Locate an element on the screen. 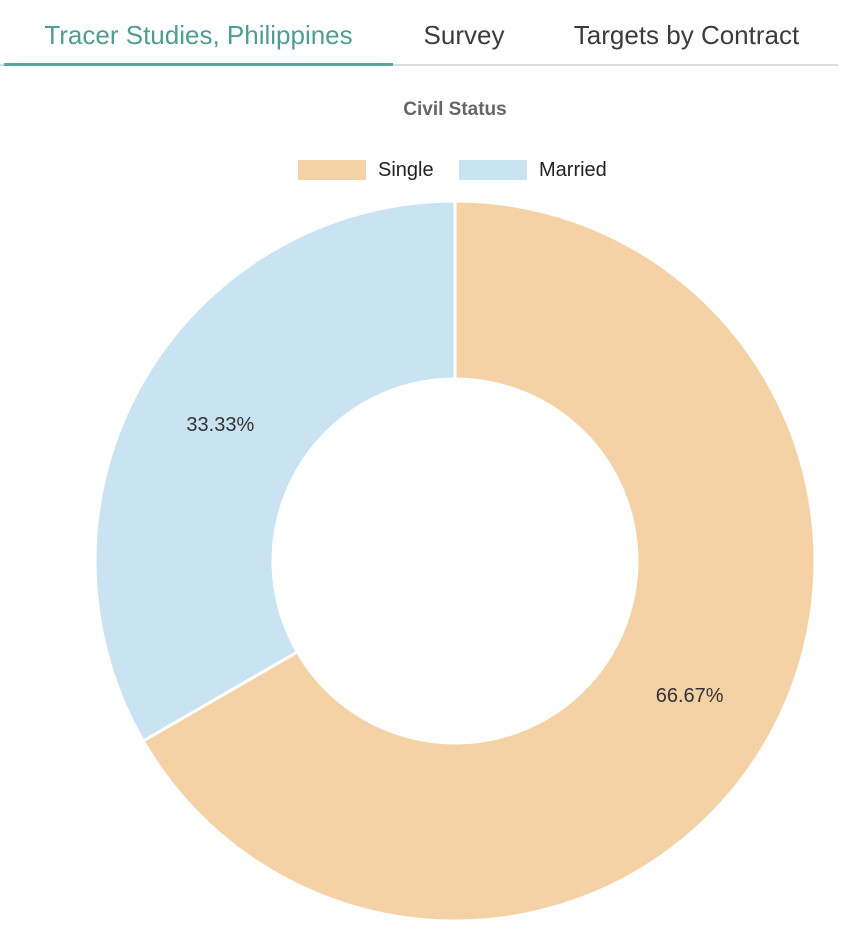 This screenshot has width=850, height=930. tab-tracer-studies-philippines: Tracer Studies, Philippines is located at coordinates (198, 33).